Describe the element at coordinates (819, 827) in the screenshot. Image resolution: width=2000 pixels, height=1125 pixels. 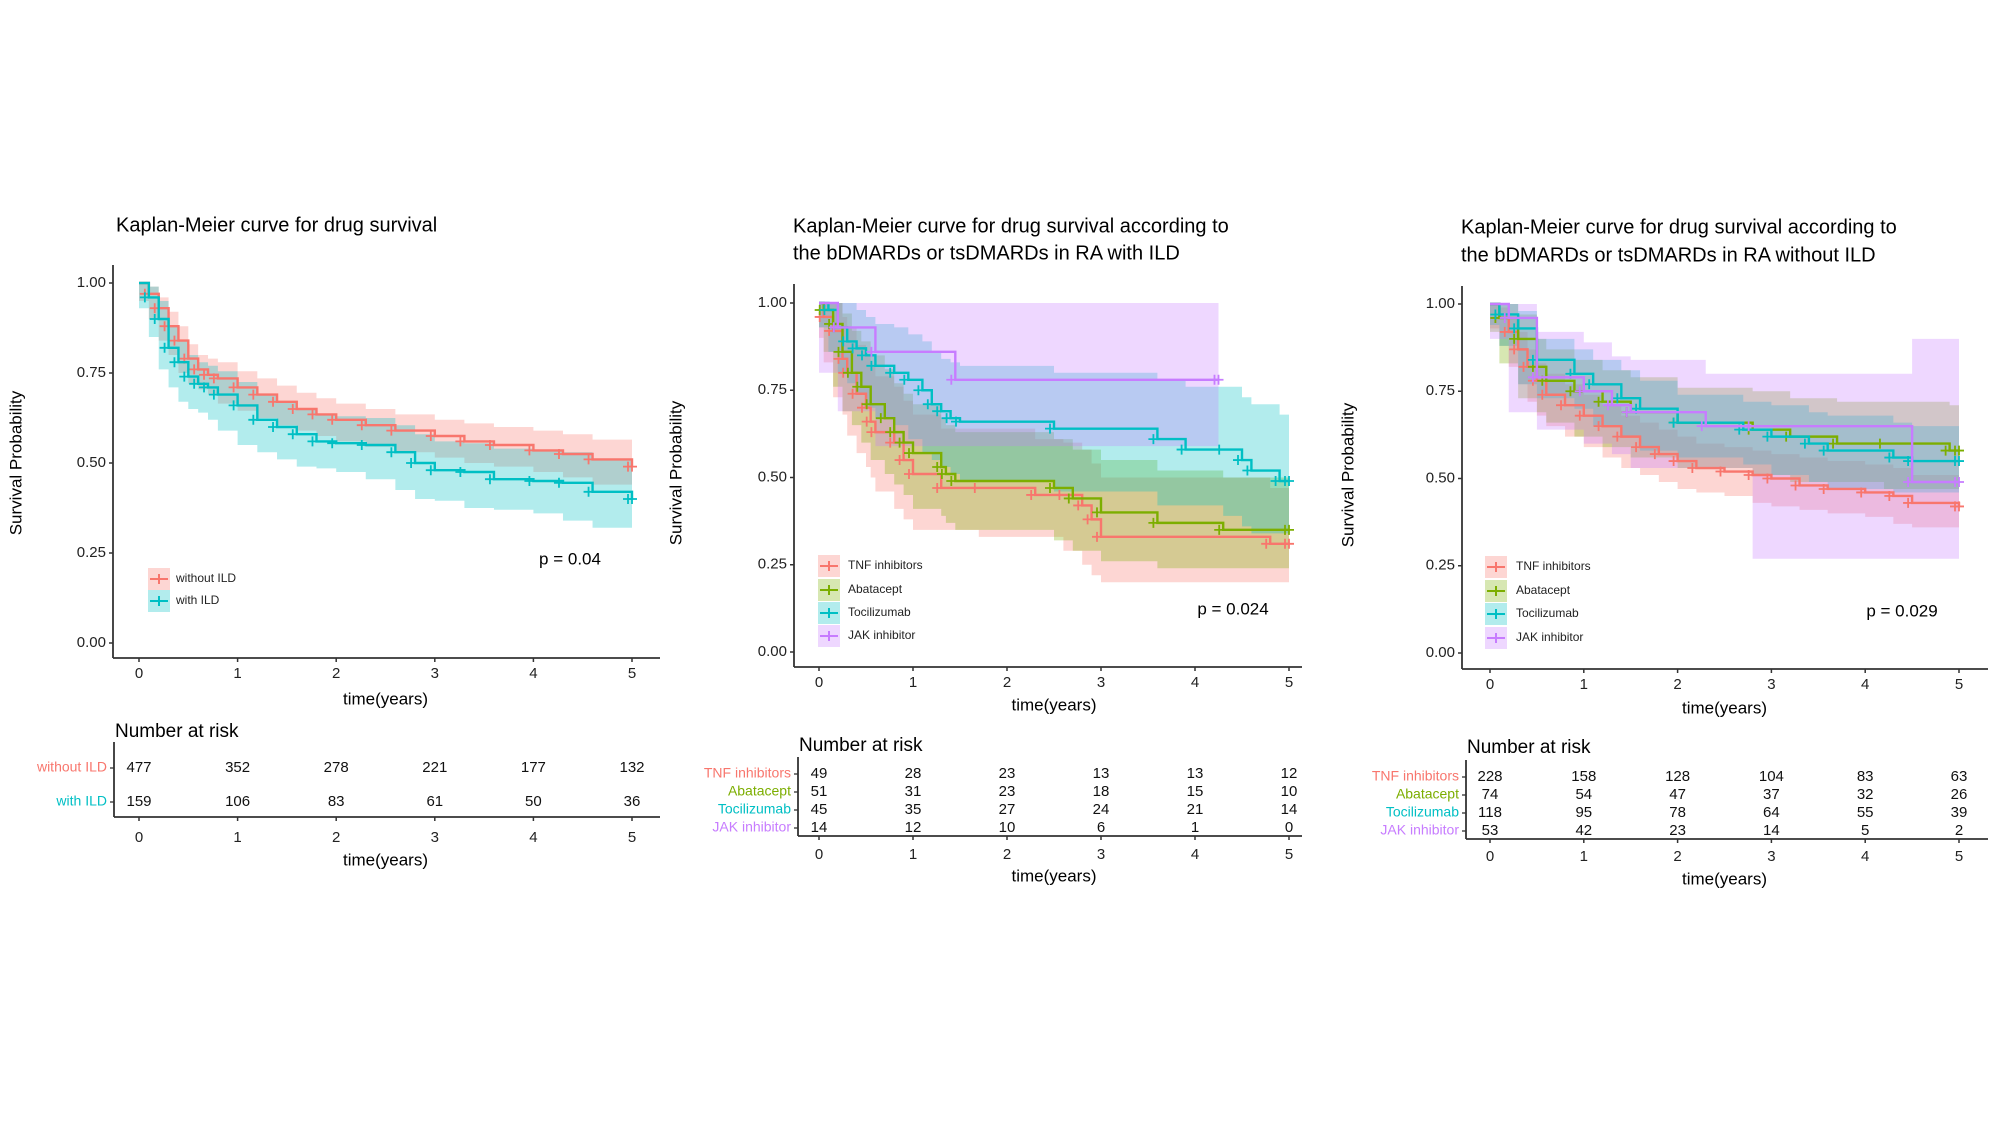
I see `risk-count: 14` at that location.